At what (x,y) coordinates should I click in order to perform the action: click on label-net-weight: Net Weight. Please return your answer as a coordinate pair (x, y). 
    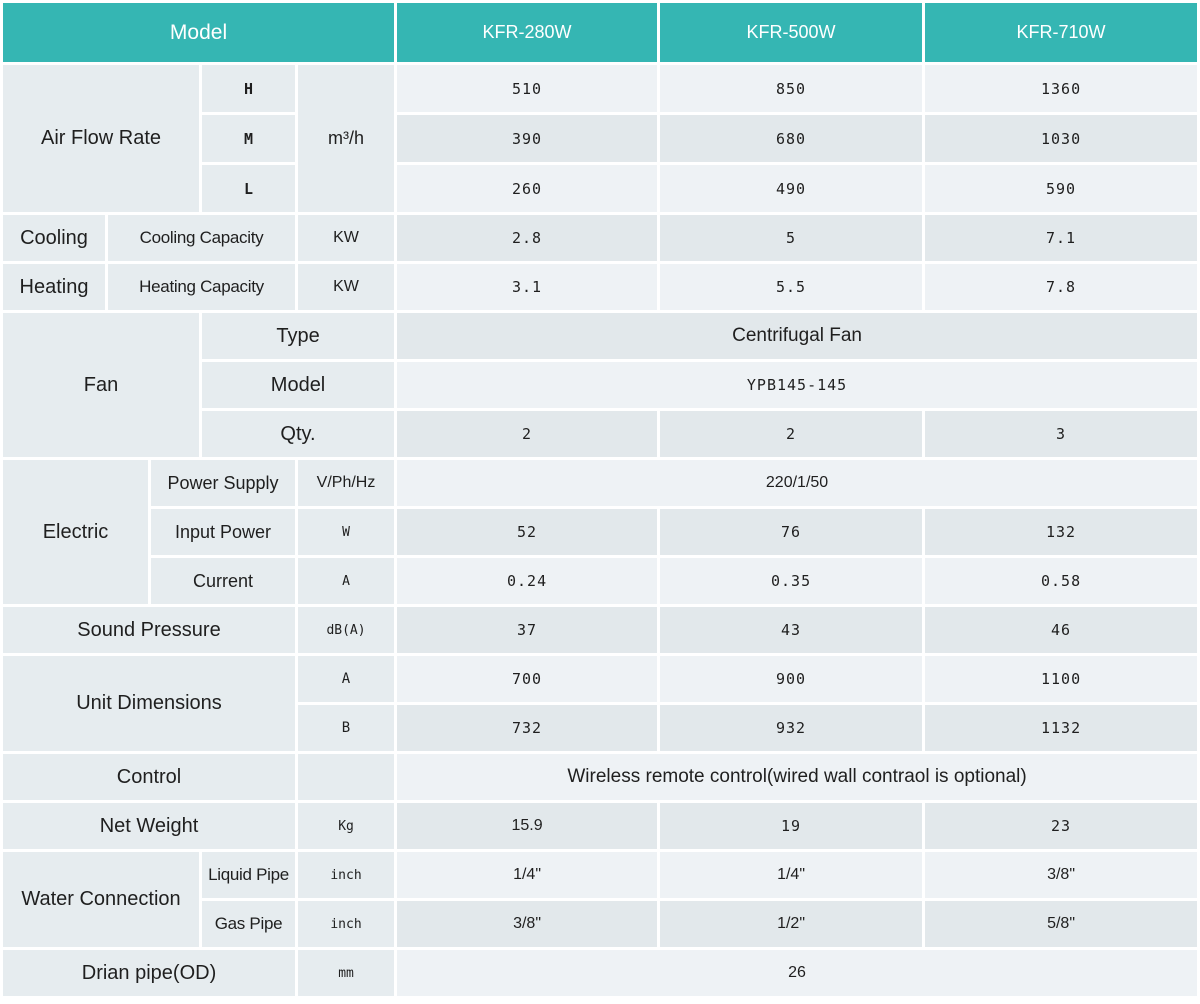
    Looking at the image, I should click on (149, 826).